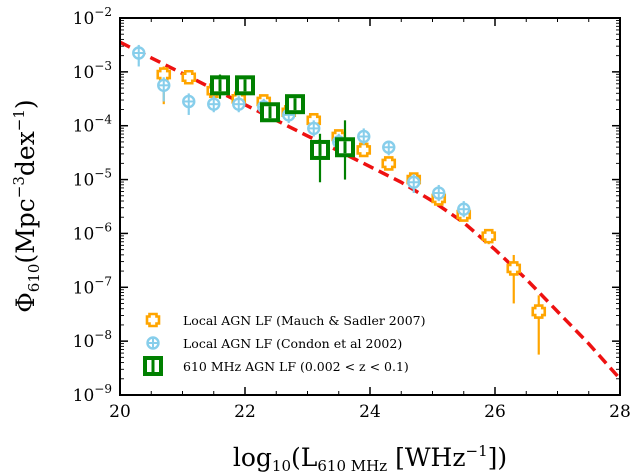 The height and width of the screenshot is (475, 630). Describe the element at coordinates (245, 412) in the screenshot. I see `x-tick-label: 22` at that location.